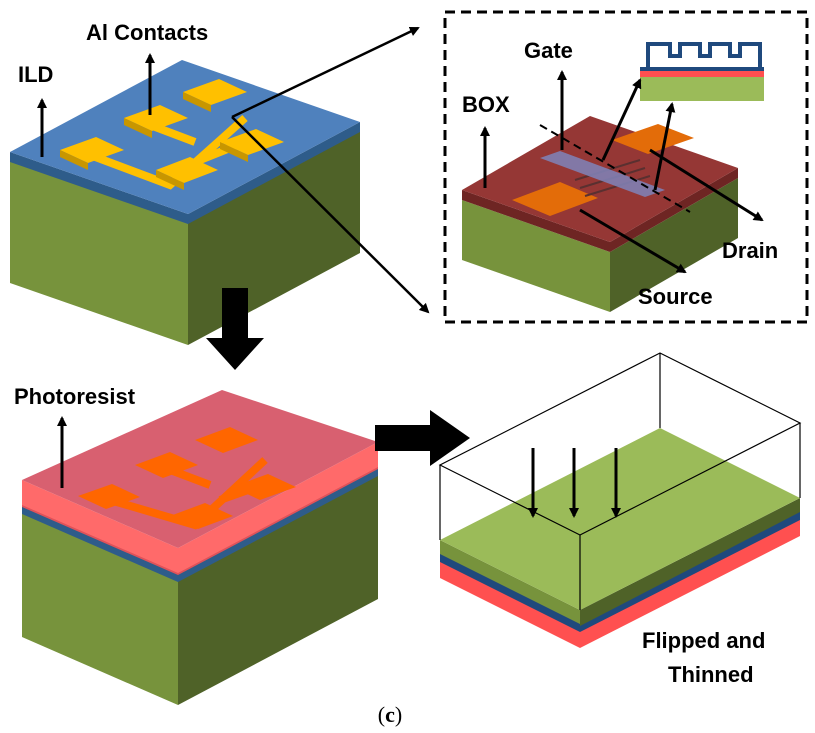 The width and height of the screenshot is (815, 733). I want to click on pr-substrate-side, so click(278, 589).